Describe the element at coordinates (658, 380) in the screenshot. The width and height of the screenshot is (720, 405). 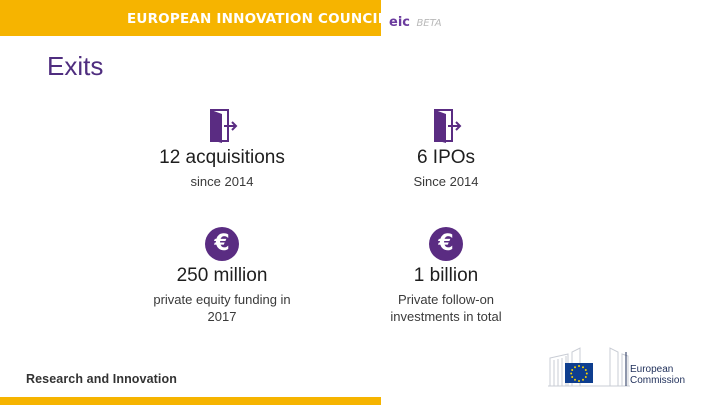
I see `ec-logo-line: Commission` at that location.